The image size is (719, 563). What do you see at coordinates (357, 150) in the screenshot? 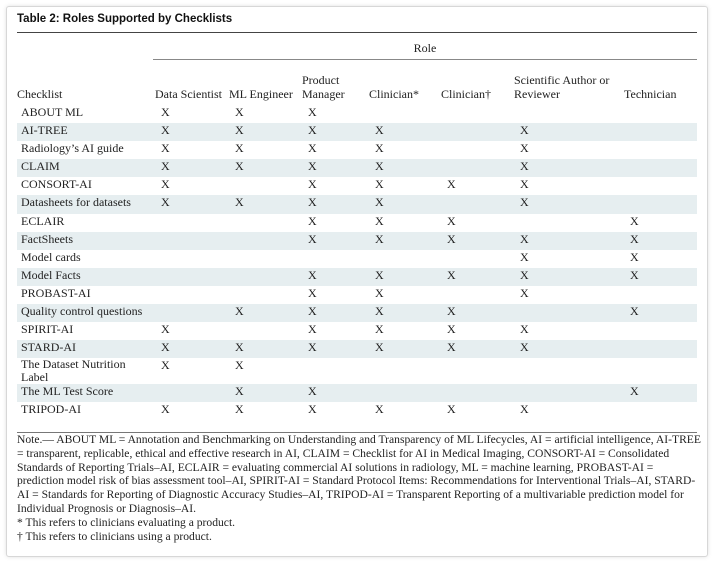
I see `table-row: Radiology’s AI guide X X X X X` at bounding box center [357, 150].